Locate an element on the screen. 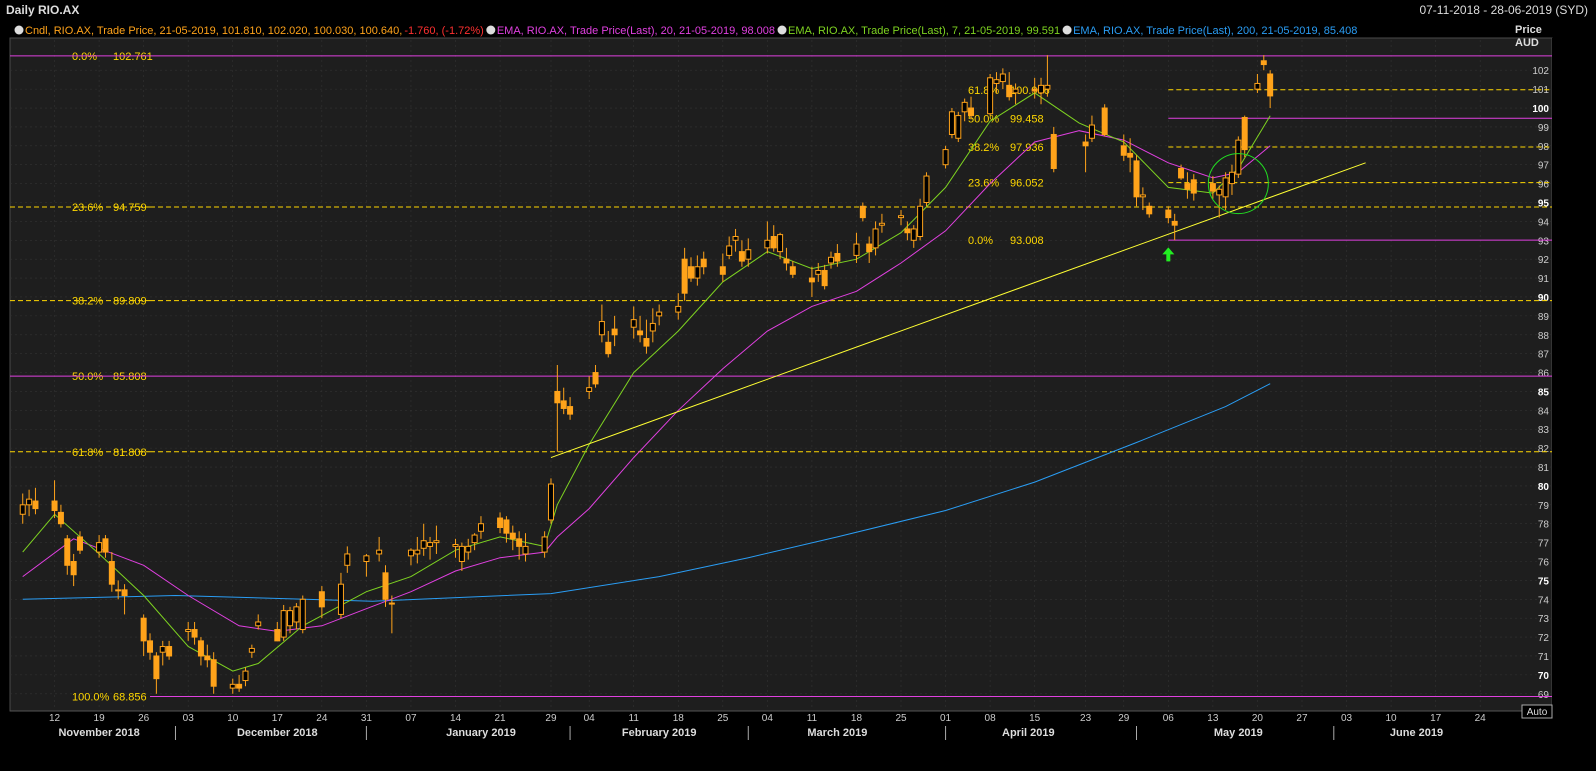 The image size is (1596, 771). auto-button is located at coordinates (1537, 711).